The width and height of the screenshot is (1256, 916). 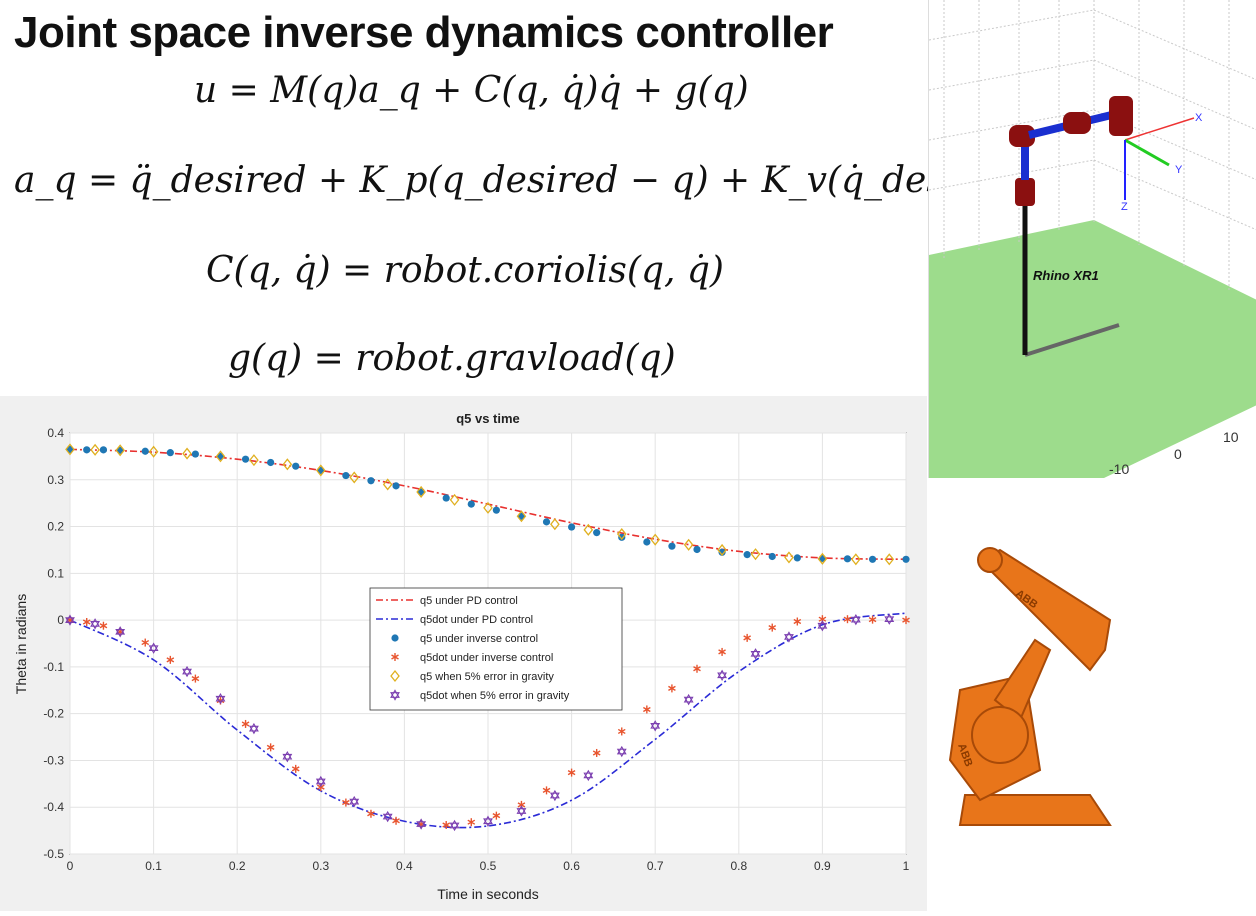 What do you see at coordinates (496, 649) in the screenshot?
I see `legend-box` at bounding box center [496, 649].